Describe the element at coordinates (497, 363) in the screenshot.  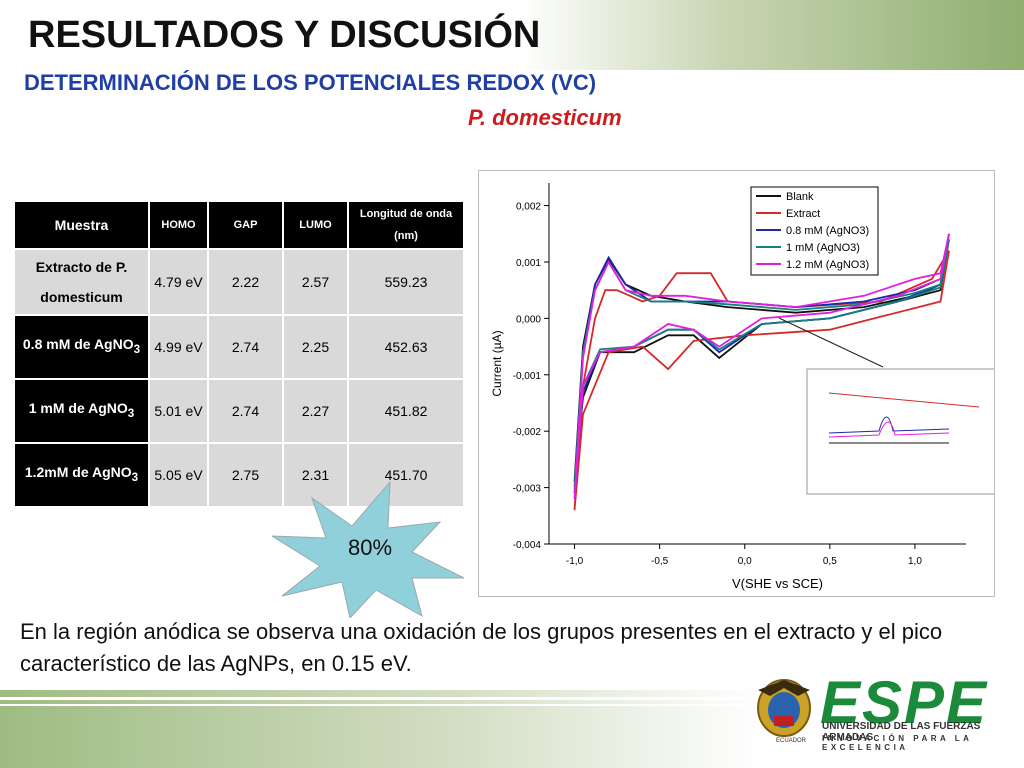
I see `y-axis-label: Current (µA)` at that location.